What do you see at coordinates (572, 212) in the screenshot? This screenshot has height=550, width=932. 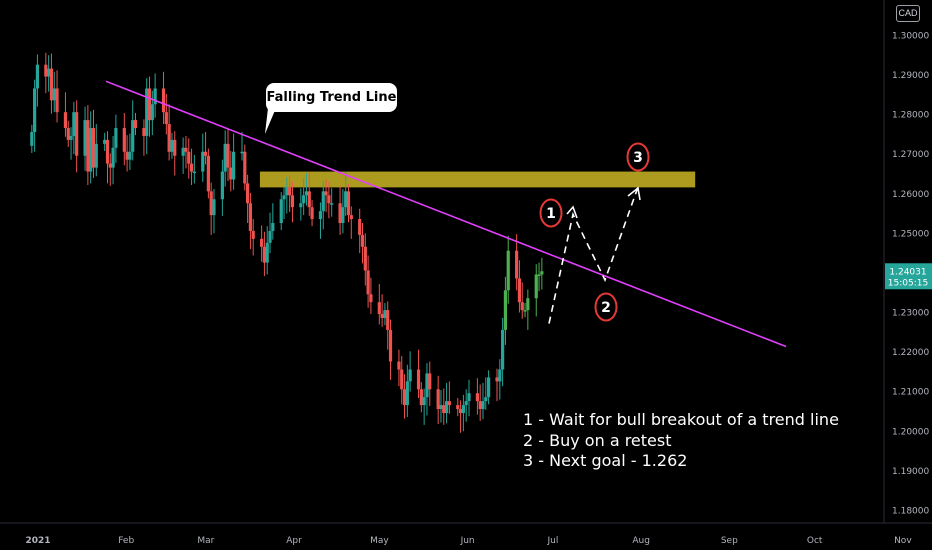 I see `projection-arrowhead` at bounding box center [572, 212].